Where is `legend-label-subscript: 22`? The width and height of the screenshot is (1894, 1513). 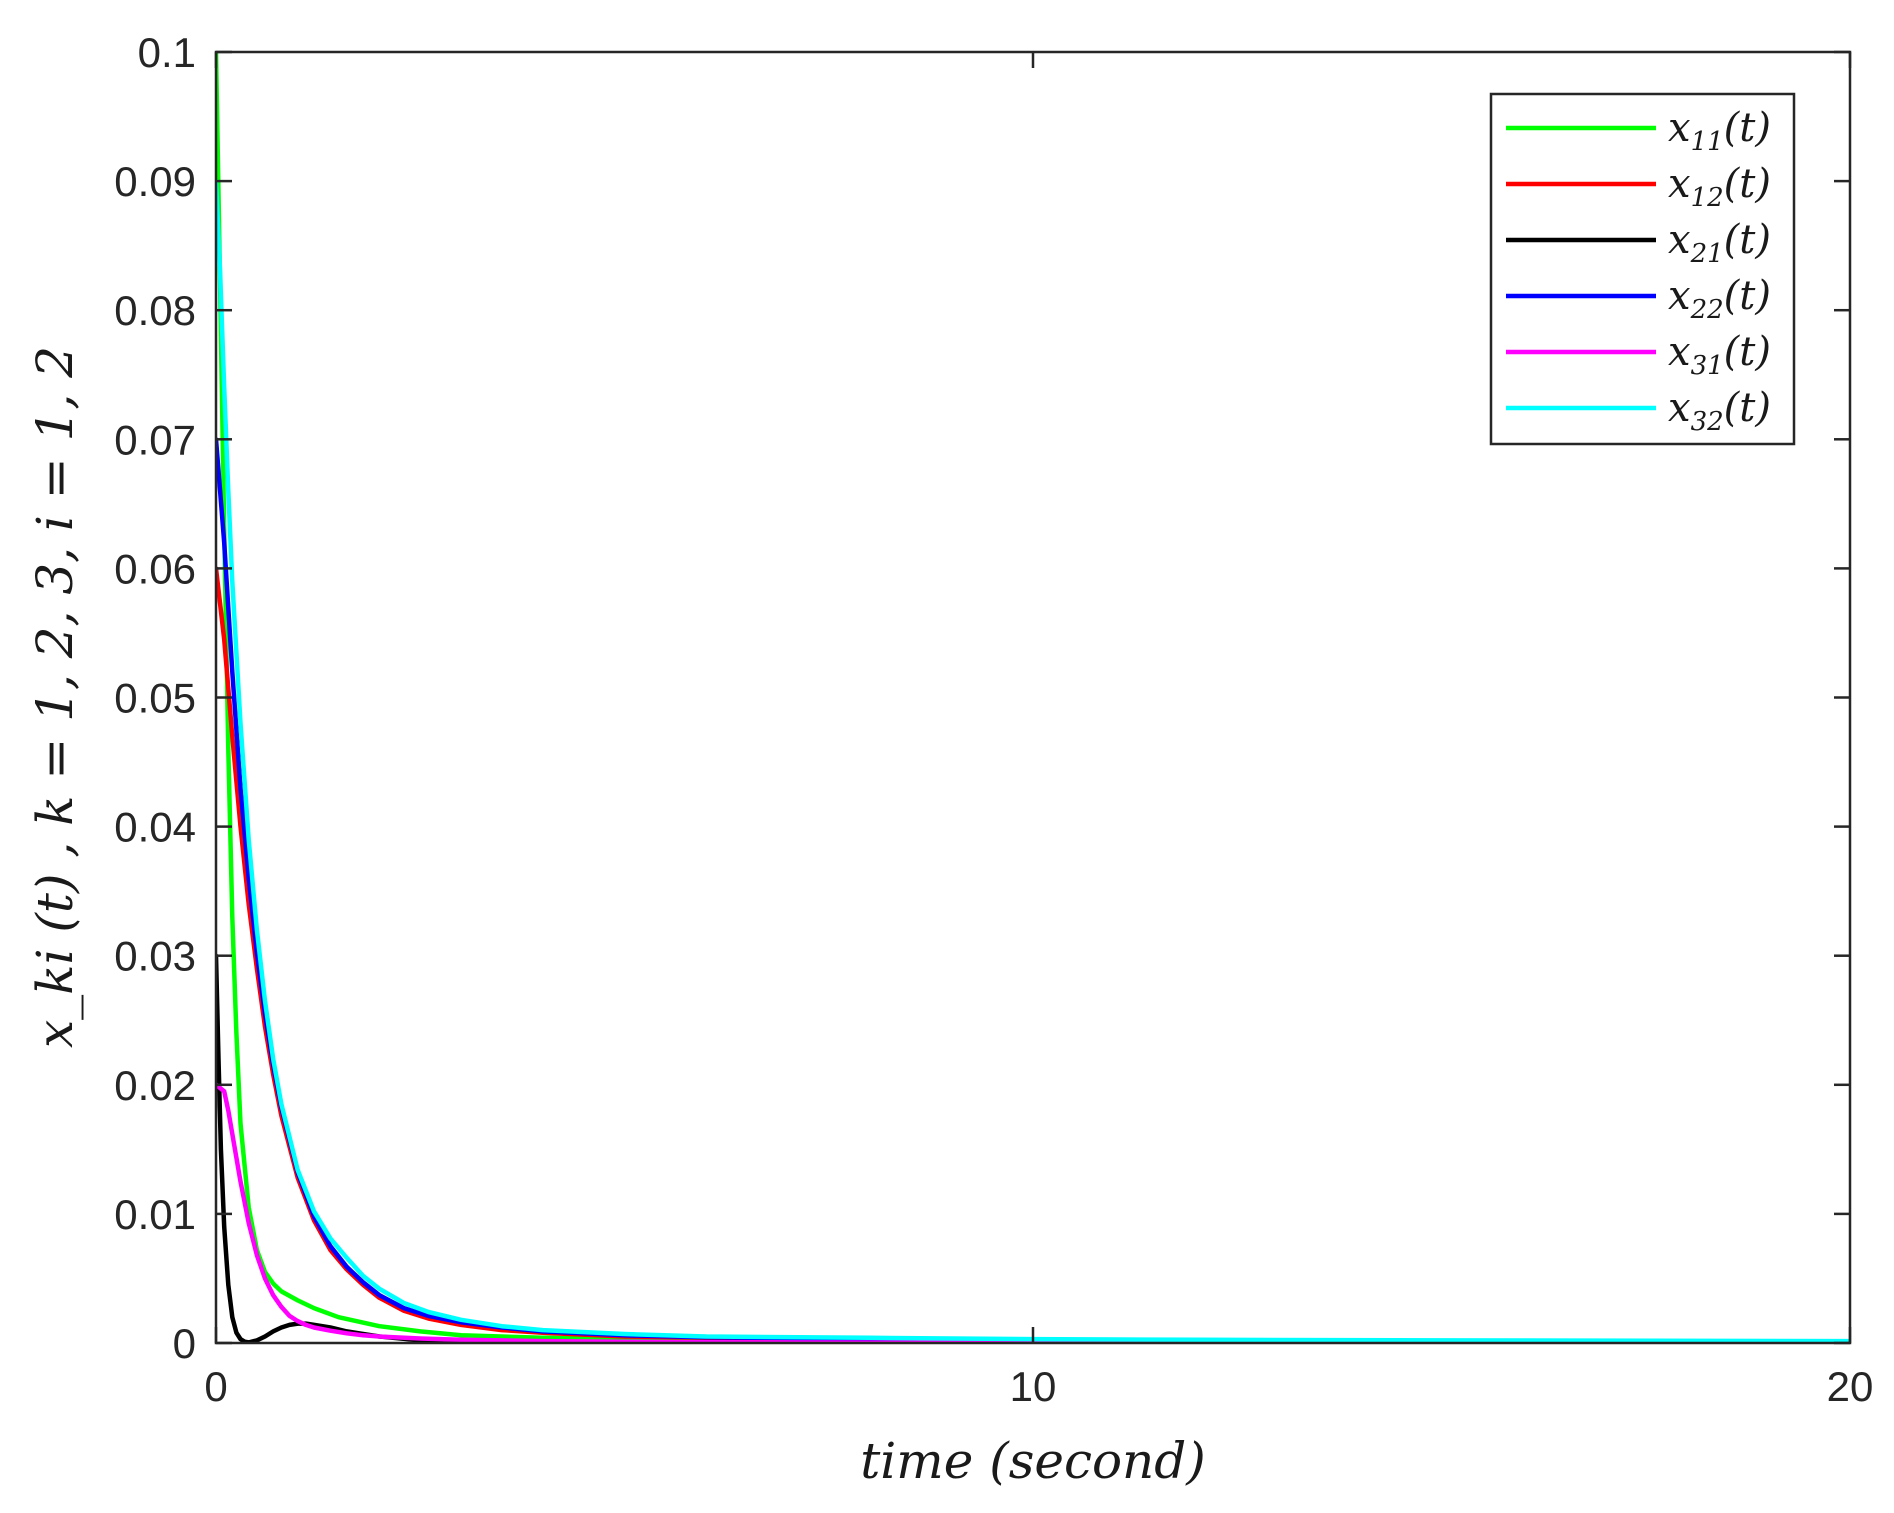 legend-label-subscript: 22 is located at coordinates (1707, 310).